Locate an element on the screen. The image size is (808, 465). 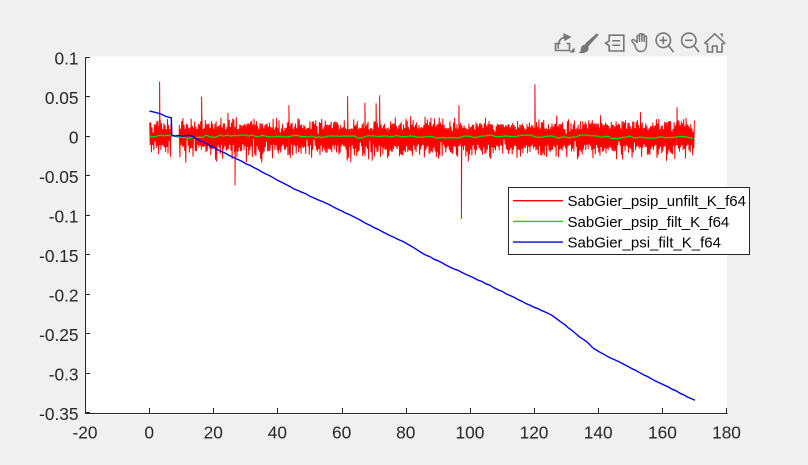
svg-text: -0.05 is located at coordinates (58, 177).